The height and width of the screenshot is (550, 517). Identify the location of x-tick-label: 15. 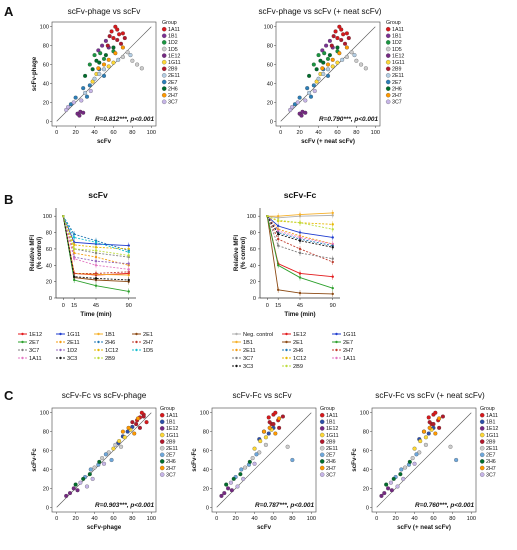
(278, 306).